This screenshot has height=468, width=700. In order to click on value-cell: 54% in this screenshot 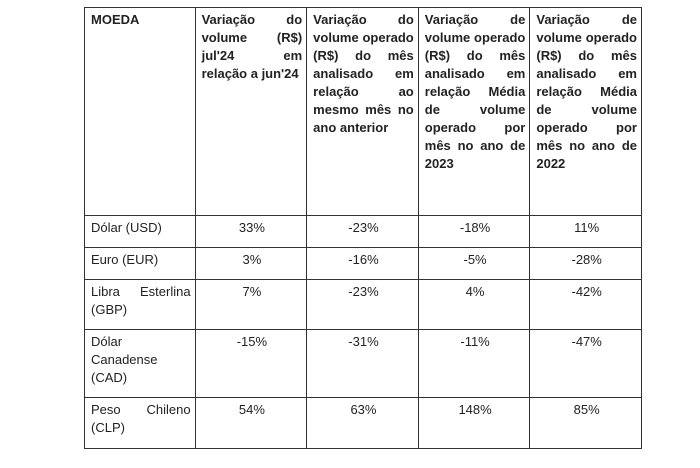, I will do `click(251, 423)`.